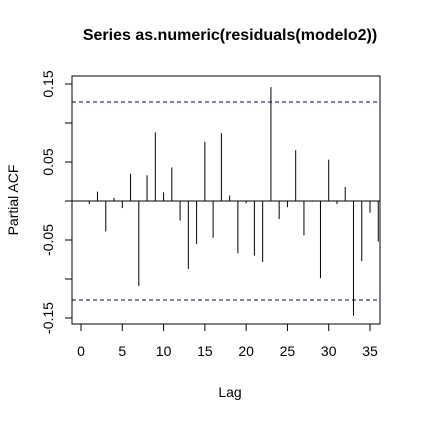 This screenshot has width=422, height=421. What do you see at coordinates (56, 202) in the screenshot?
I see `y-axis: -0.15 -0.05 0.05 0.15` at bounding box center [56, 202].